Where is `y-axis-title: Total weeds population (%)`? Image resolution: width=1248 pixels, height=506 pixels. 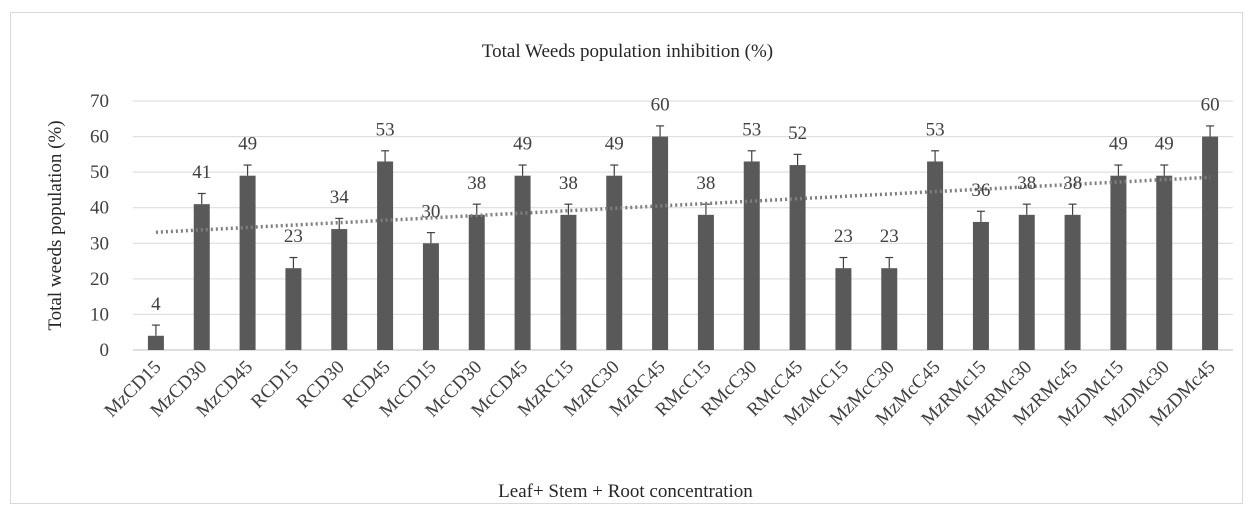 y-axis-title: Total weeds population (%) is located at coordinates (55, 225).